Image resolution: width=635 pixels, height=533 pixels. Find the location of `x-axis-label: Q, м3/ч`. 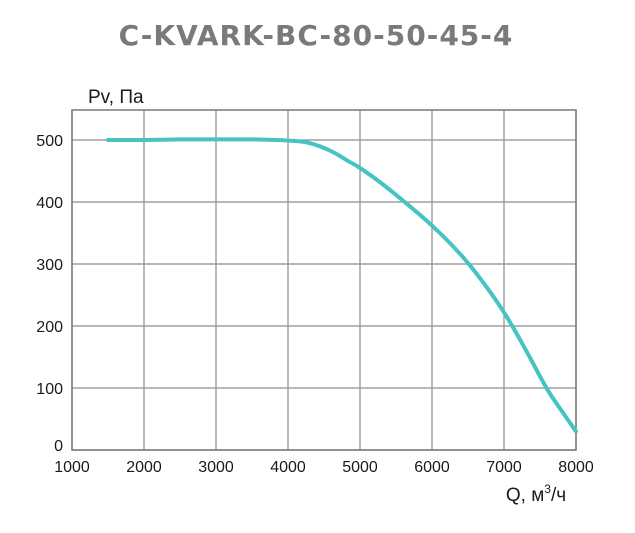

x-axis-label: Q, м3/ч is located at coordinates (536, 494).